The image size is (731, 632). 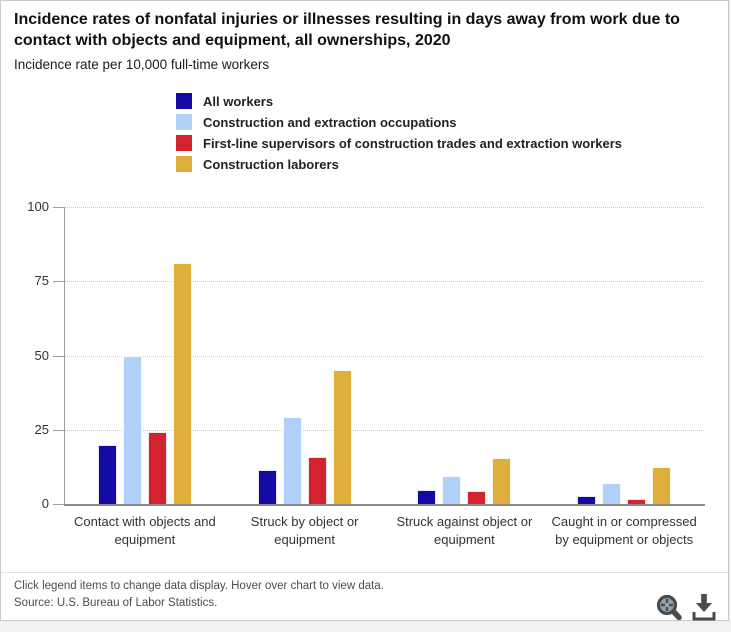 I want to click on footer-source: Source: U.S. Bureau of Labor Statistics., so click(x=116, y=603).